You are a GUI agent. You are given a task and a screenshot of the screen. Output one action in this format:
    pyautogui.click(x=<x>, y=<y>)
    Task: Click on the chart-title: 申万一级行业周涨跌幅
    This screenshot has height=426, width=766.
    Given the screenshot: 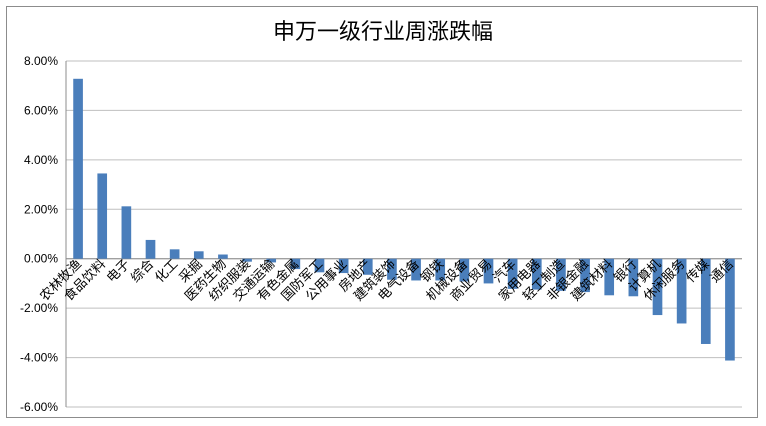 What is the action you would take?
    pyautogui.click(x=382, y=32)
    